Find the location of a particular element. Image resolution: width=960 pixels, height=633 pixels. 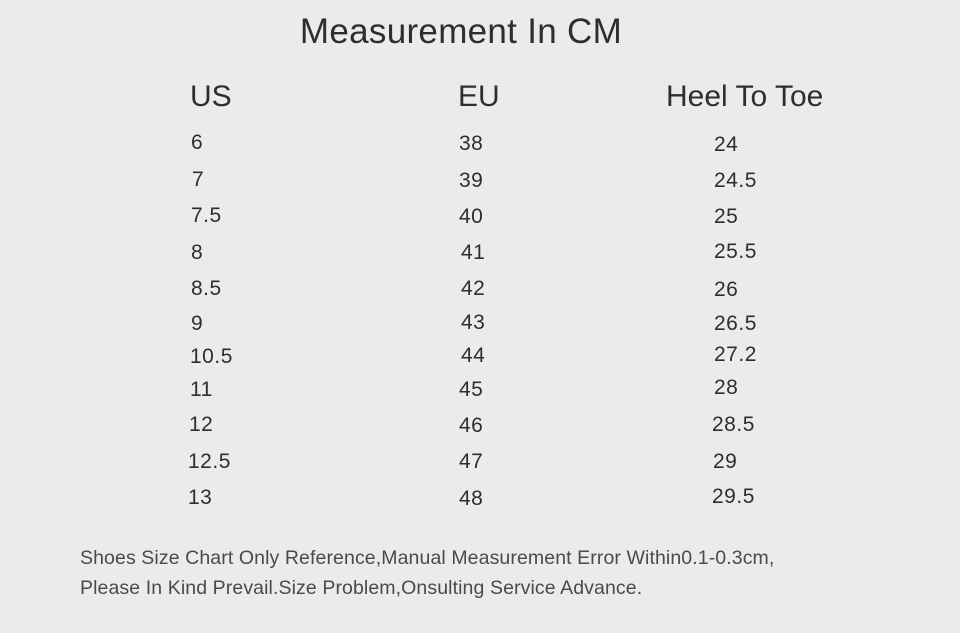

cell-eu: 42 is located at coordinates (473, 288).